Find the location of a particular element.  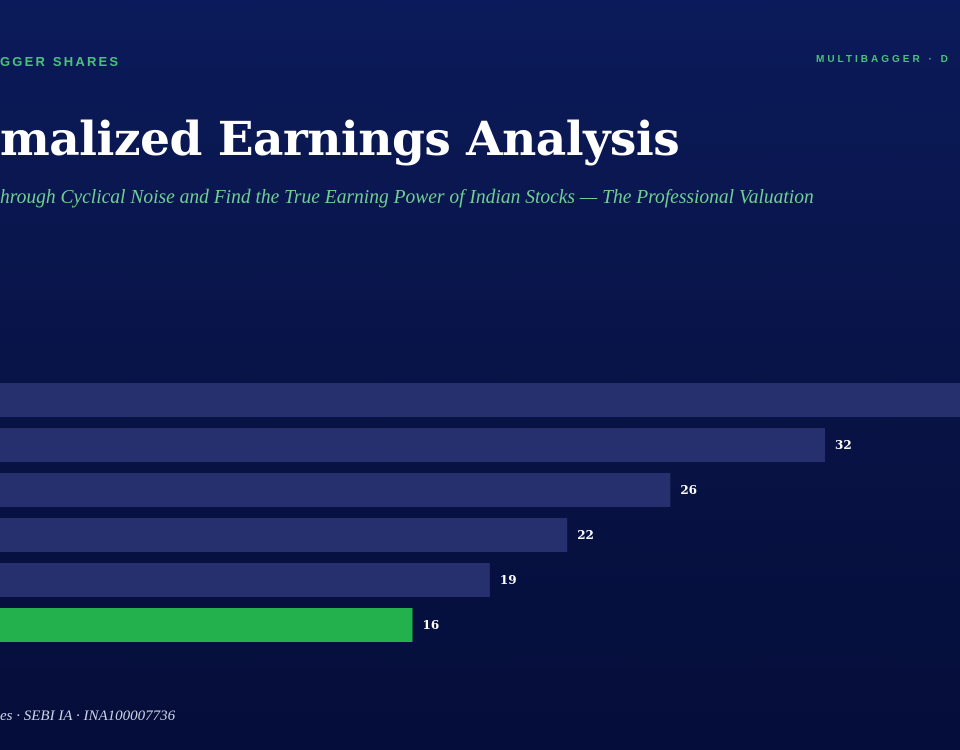

bar-value-label: 16 is located at coordinates (431, 625).